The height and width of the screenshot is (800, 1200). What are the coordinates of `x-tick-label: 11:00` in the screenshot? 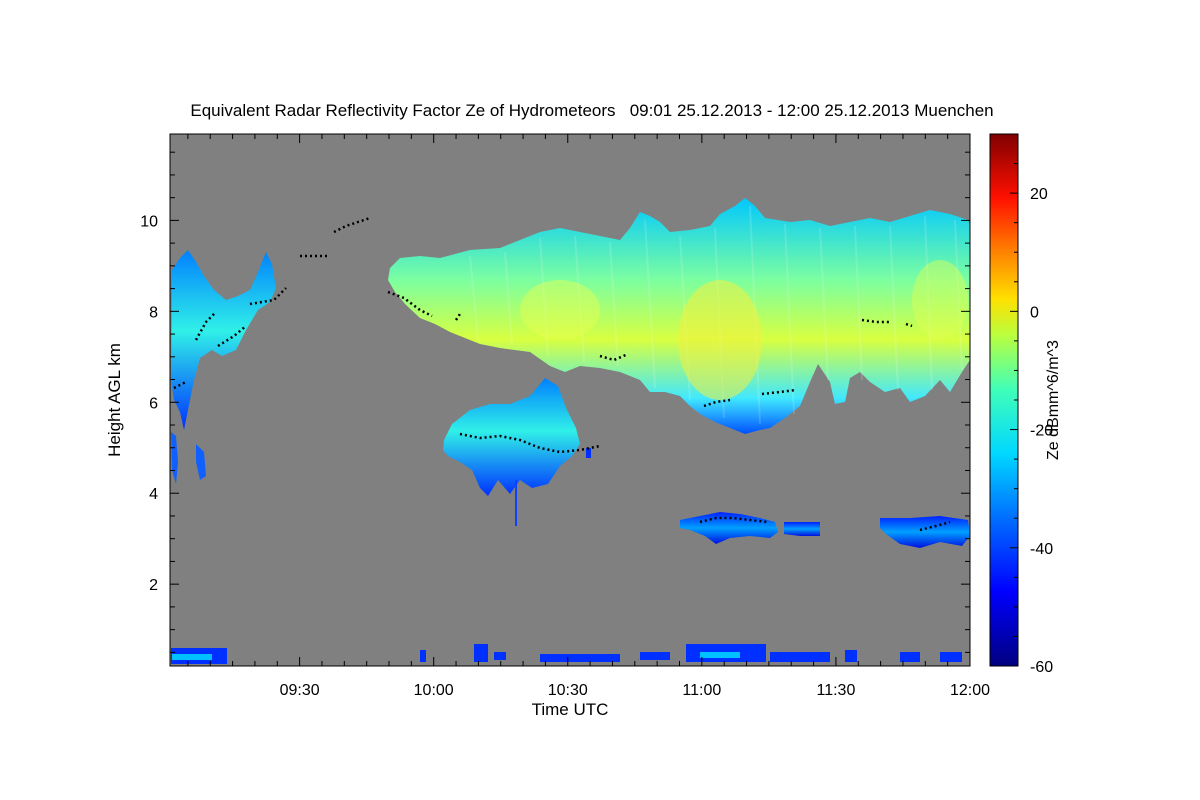 It's located at (701, 690).